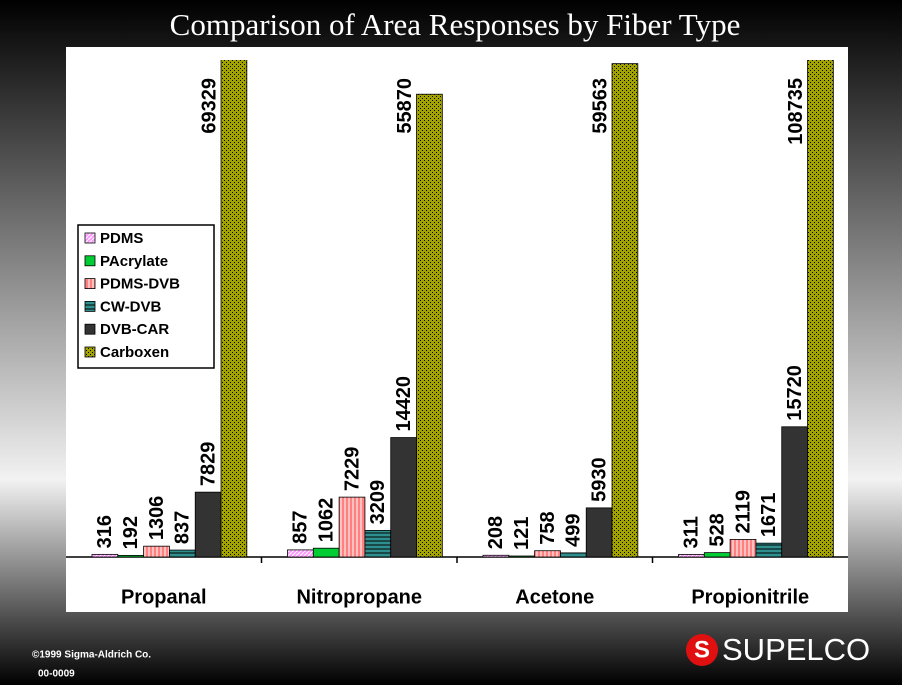 This screenshot has width=902, height=685. Describe the element at coordinates (796, 111) in the screenshot. I see `data-label: 108735` at that location.